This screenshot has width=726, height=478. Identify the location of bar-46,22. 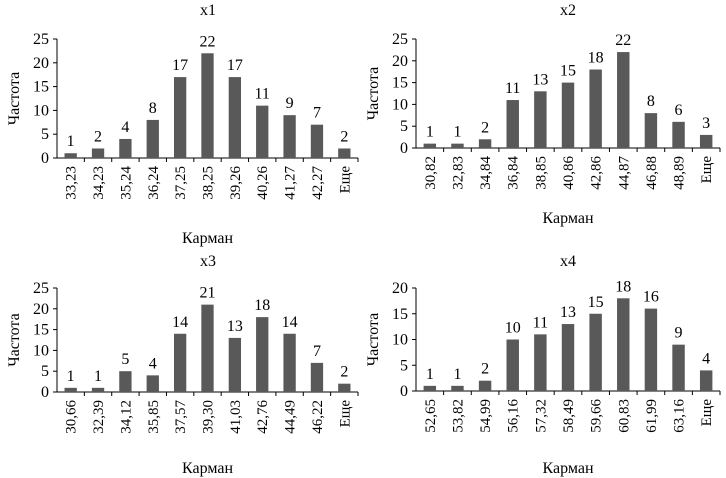
(317, 377).